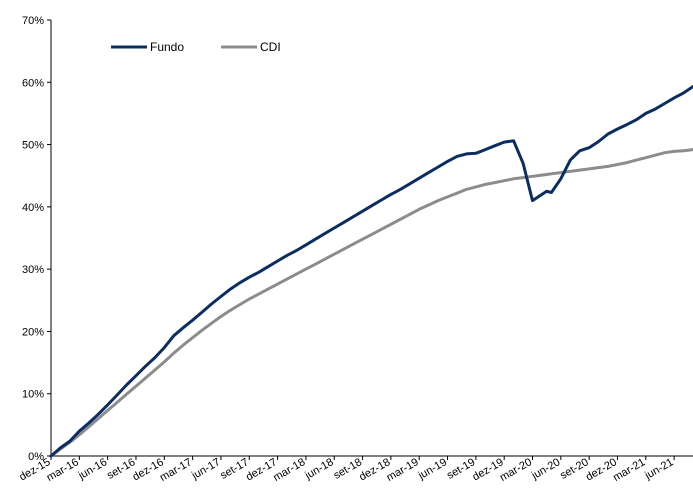 This screenshot has width=693, height=497. What do you see at coordinates (629, 470) in the screenshot?
I see `x-tick-label: mar-21` at bounding box center [629, 470].